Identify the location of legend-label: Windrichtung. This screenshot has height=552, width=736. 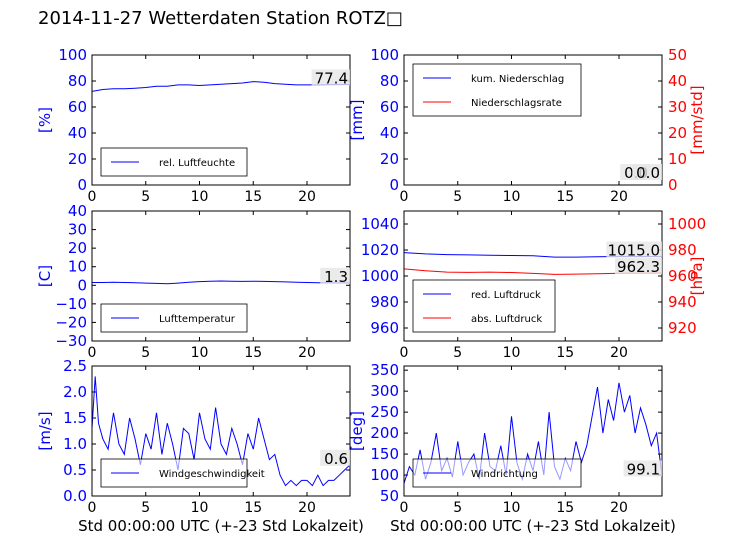
(504, 474).